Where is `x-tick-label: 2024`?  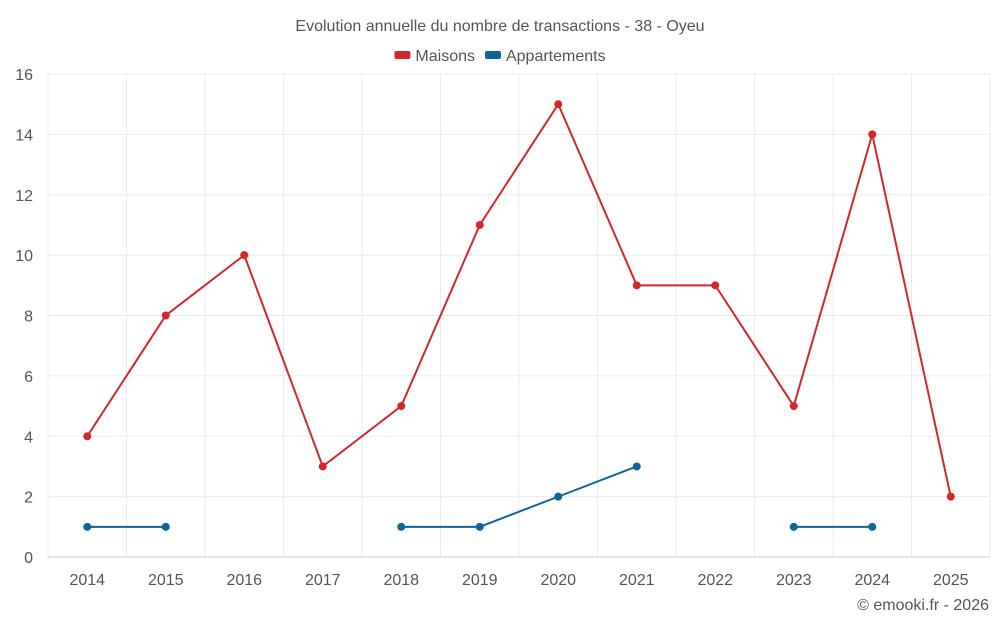
x-tick-label: 2024 is located at coordinates (872, 580).